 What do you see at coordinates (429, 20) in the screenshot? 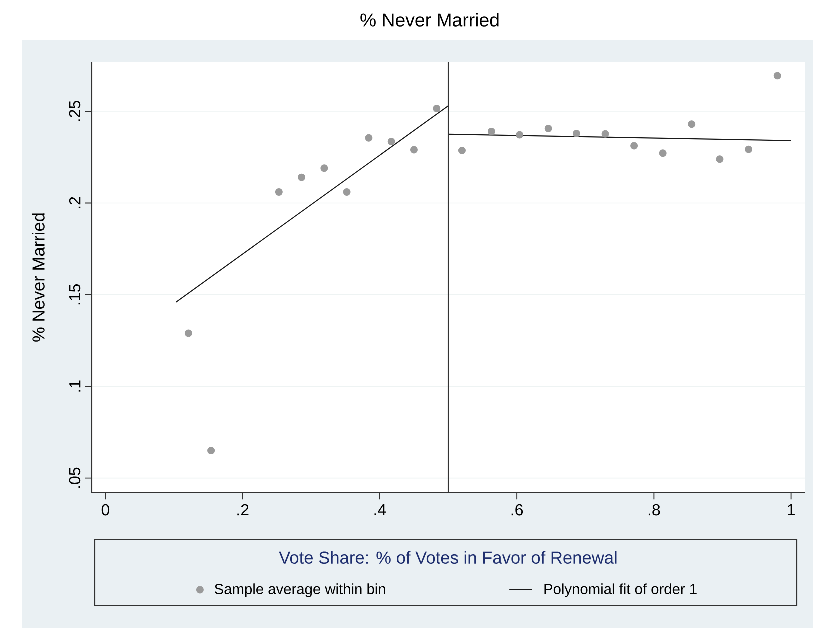
I see `chart-title: % Never Married` at bounding box center [429, 20].